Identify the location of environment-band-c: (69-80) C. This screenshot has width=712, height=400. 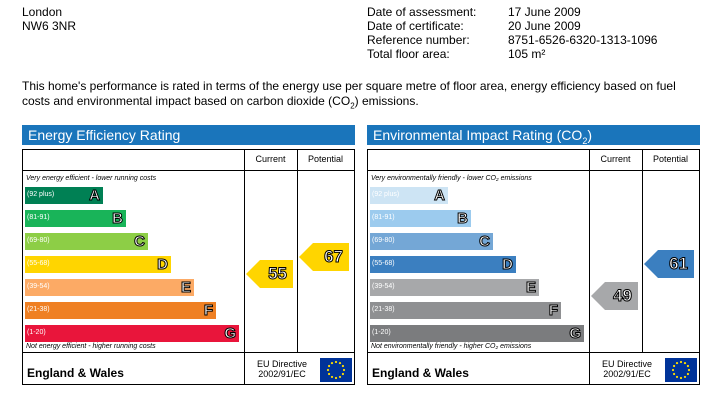
(431, 242).